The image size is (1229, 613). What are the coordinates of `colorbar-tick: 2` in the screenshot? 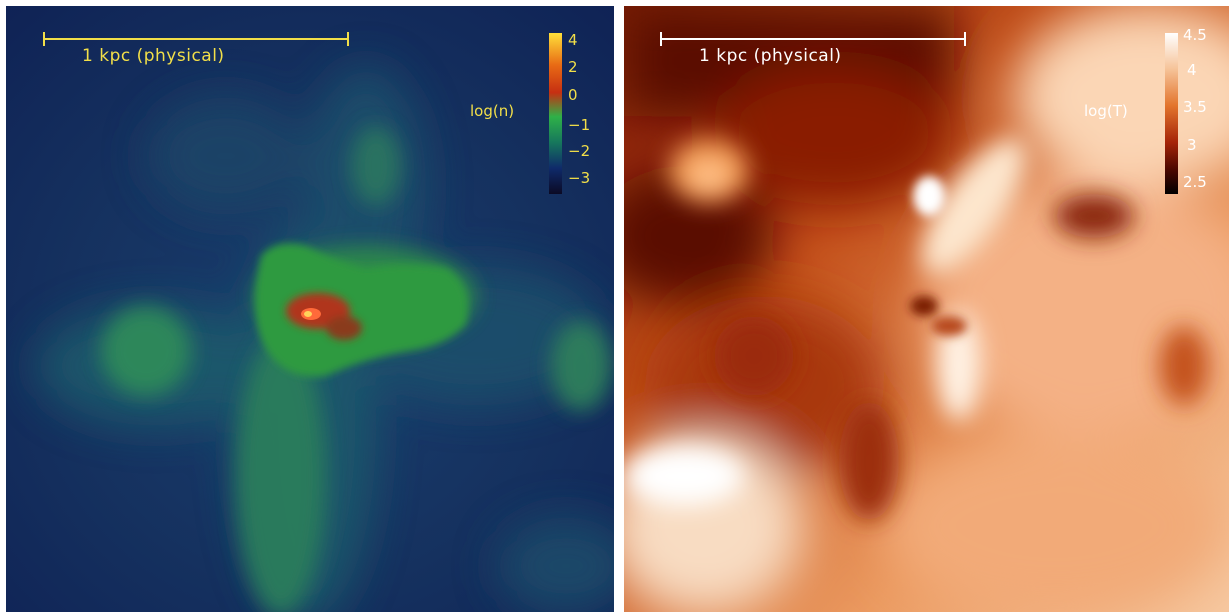 It's located at (573, 67).